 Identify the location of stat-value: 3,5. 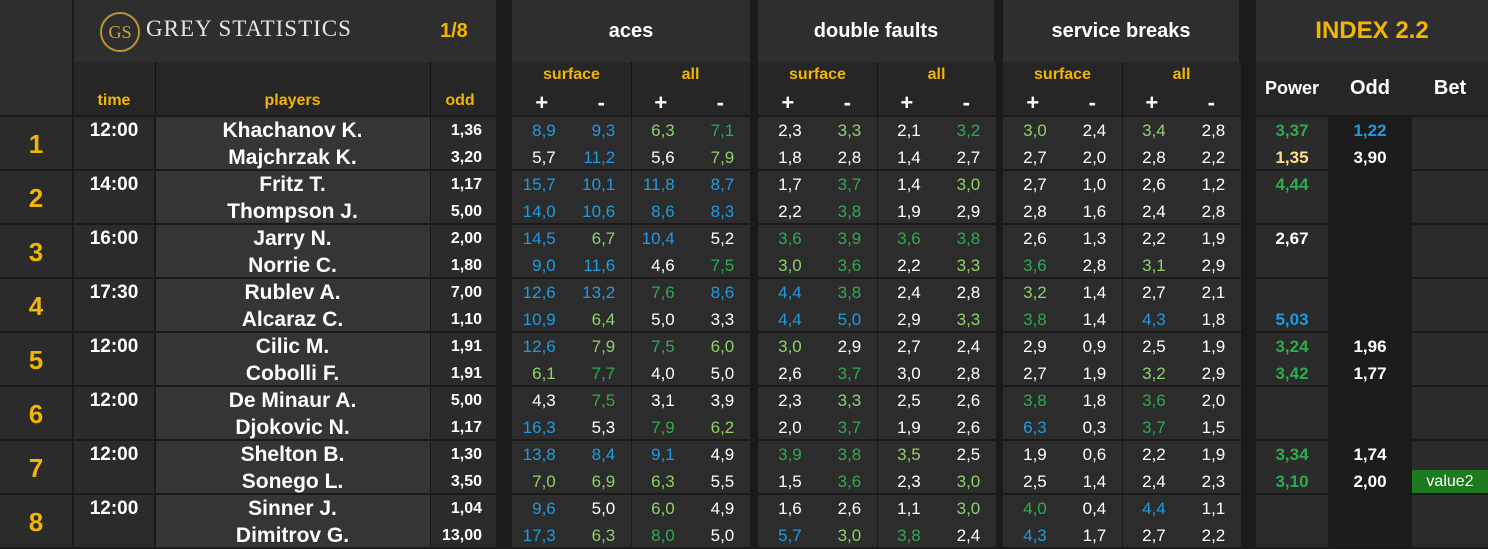
(909, 454).